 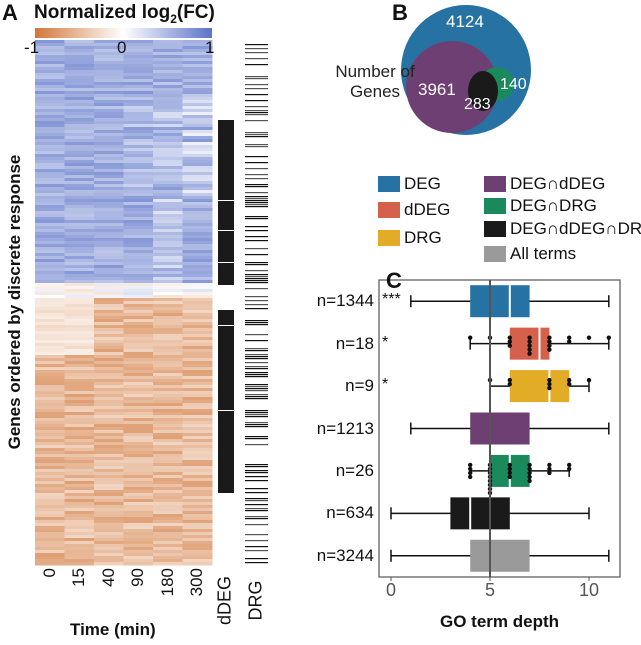 I want to click on row-label-4: n=26, so click(x=354, y=470).